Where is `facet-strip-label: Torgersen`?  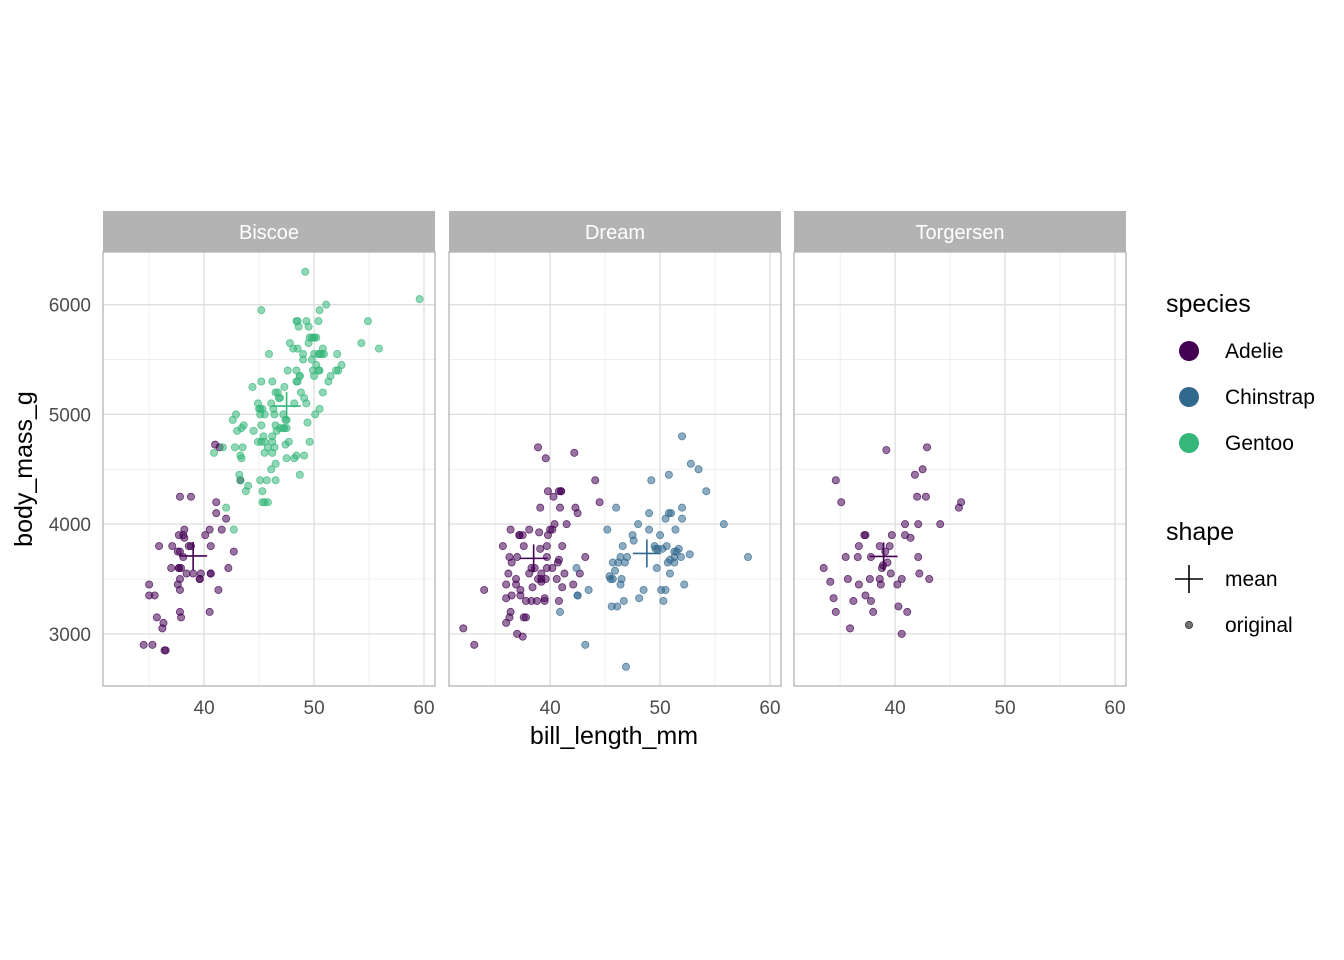
facet-strip-label: Torgersen is located at coordinates (960, 233).